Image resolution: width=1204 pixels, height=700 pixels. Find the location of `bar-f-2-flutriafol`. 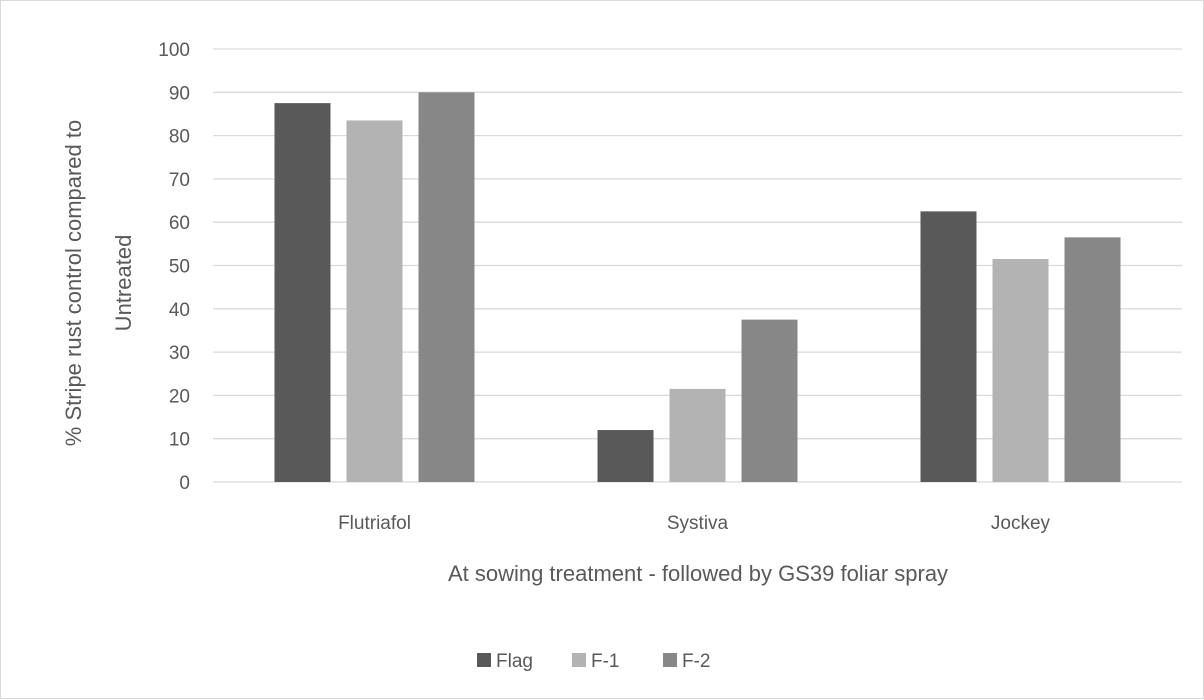

bar-f-2-flutriafol is located at coordinates (446, 287).